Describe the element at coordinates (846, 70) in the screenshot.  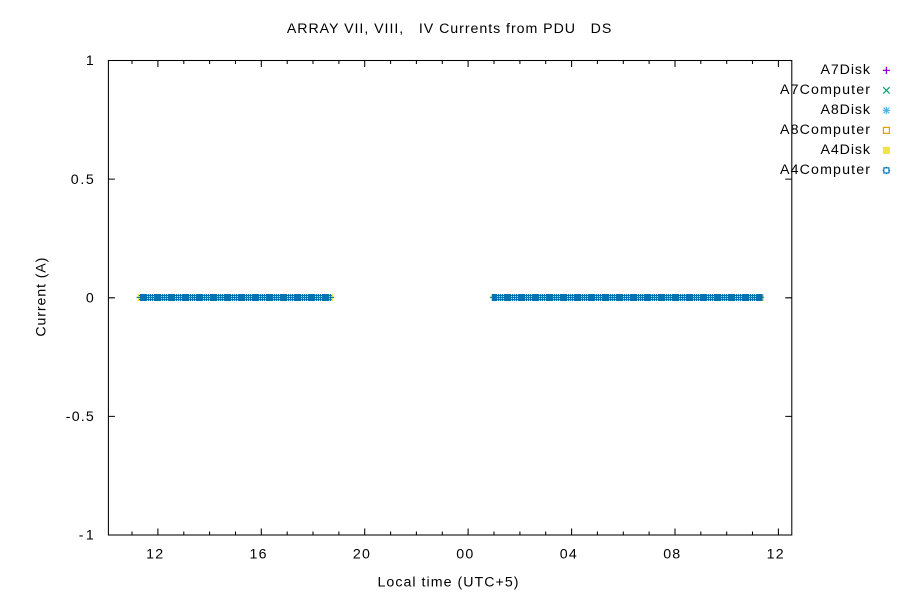
I see `svg-text: A7Disk` at that location.